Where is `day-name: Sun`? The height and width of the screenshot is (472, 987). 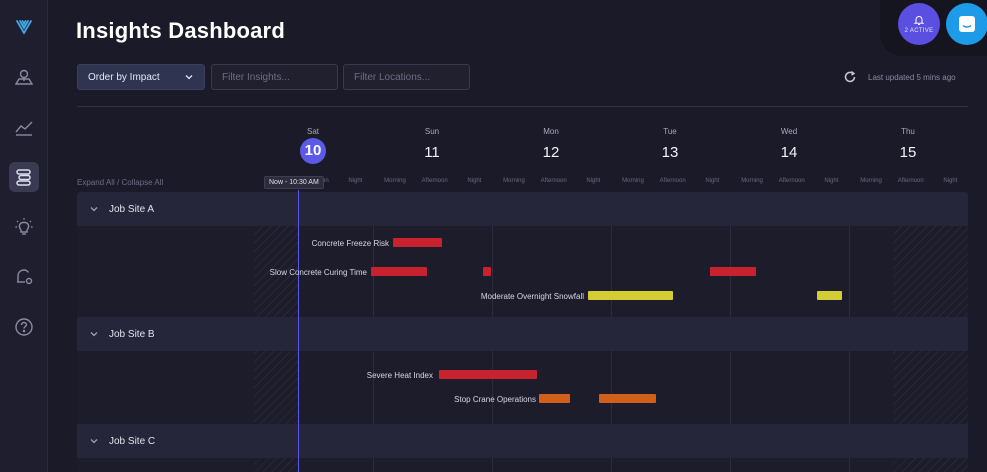
day-name: Sun is located at coordinates (432, 131).